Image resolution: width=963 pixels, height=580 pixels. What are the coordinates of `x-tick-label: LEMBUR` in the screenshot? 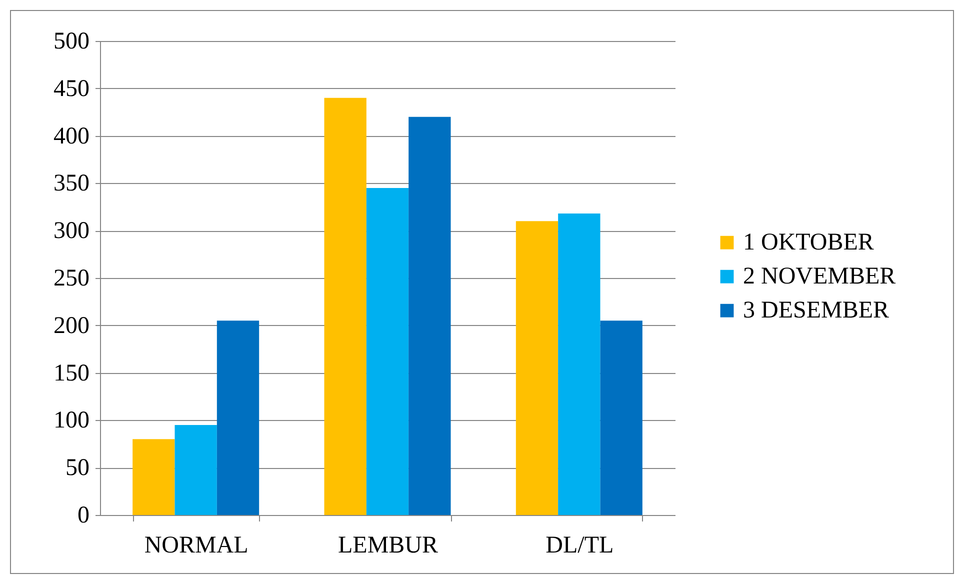 It's located at (388, 545).